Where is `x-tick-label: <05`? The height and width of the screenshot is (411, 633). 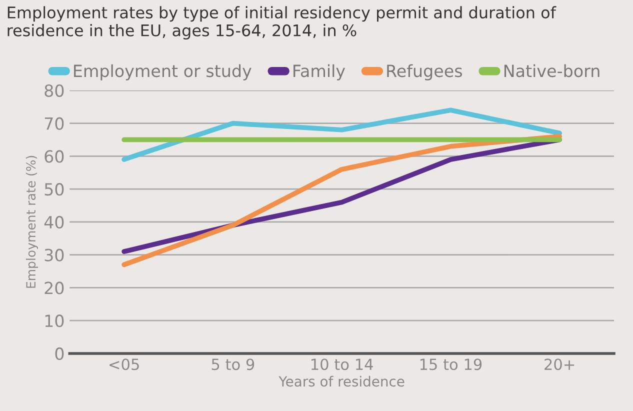 x-tick-label: <05 is located at coordinates (124, 364).